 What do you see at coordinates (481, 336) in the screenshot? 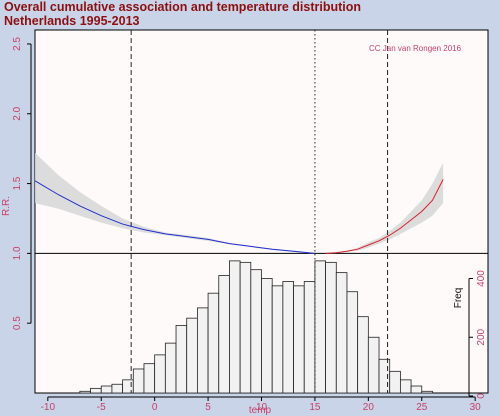
I see `freq-tick-label: 200` at bounding box center [481, 336].